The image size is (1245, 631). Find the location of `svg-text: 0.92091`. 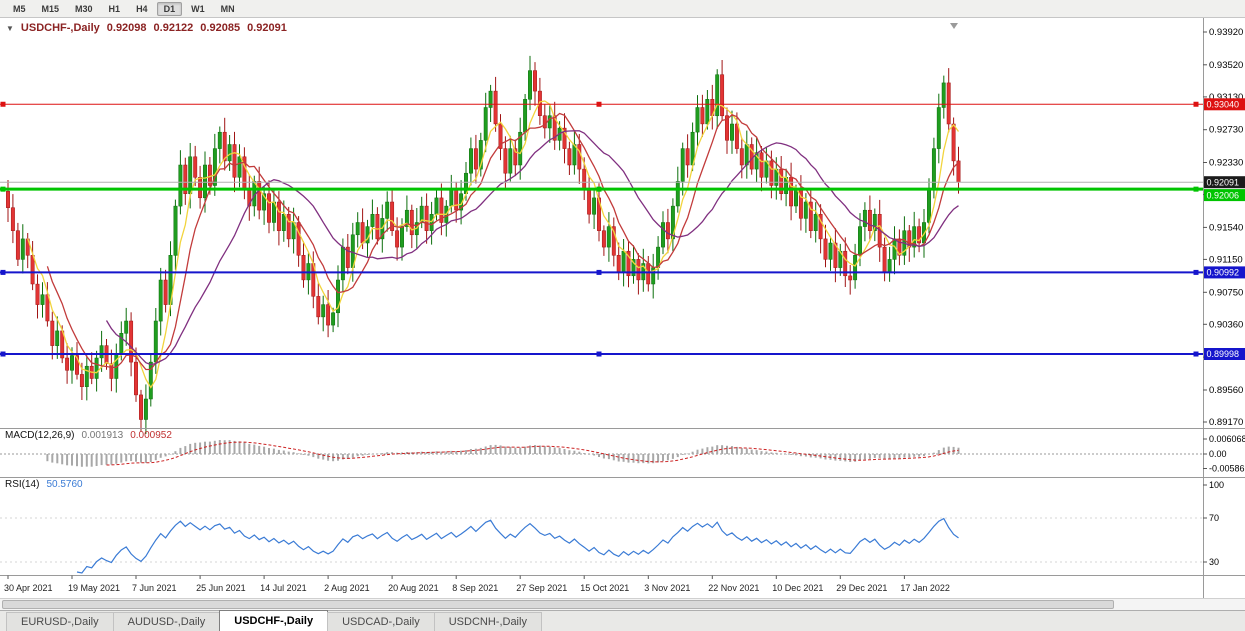

svg-text: 0.92091 is located at coordinates (1223, 182).